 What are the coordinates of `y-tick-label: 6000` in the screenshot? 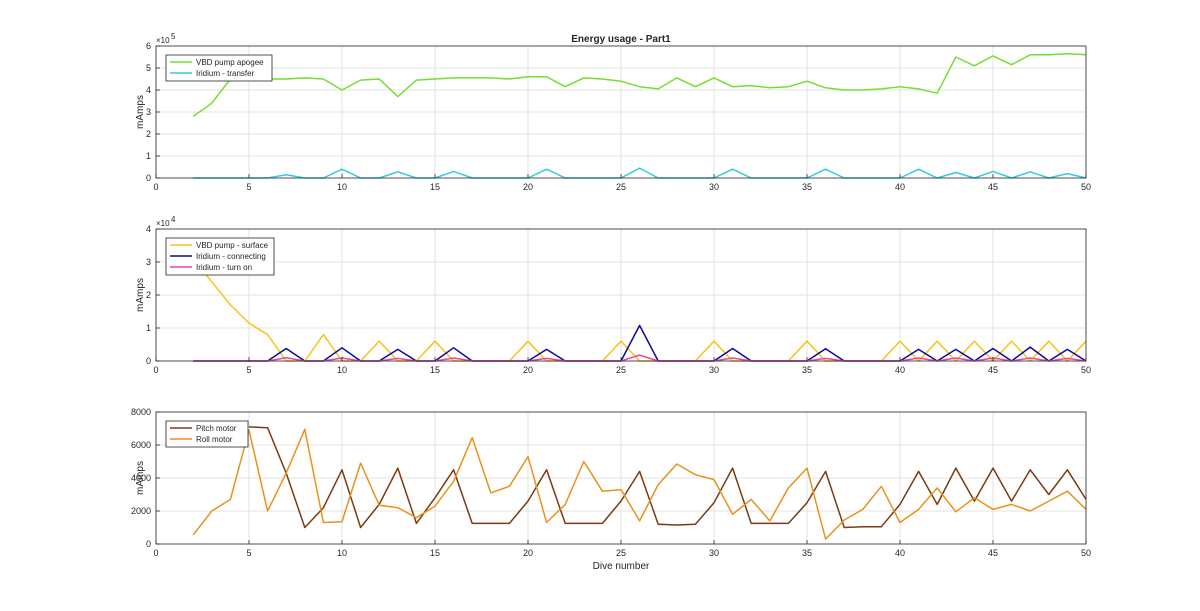 It's located at (141, 445).